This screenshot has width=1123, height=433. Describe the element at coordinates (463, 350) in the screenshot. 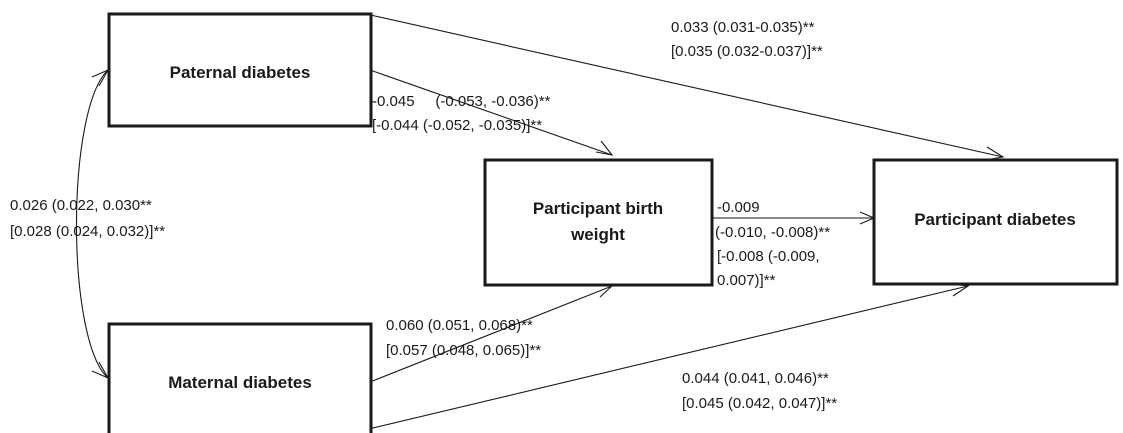

I see `coef-maternal-to-birth-weight-line2: [0.057 (0.048, 0.065)]**` at that location.